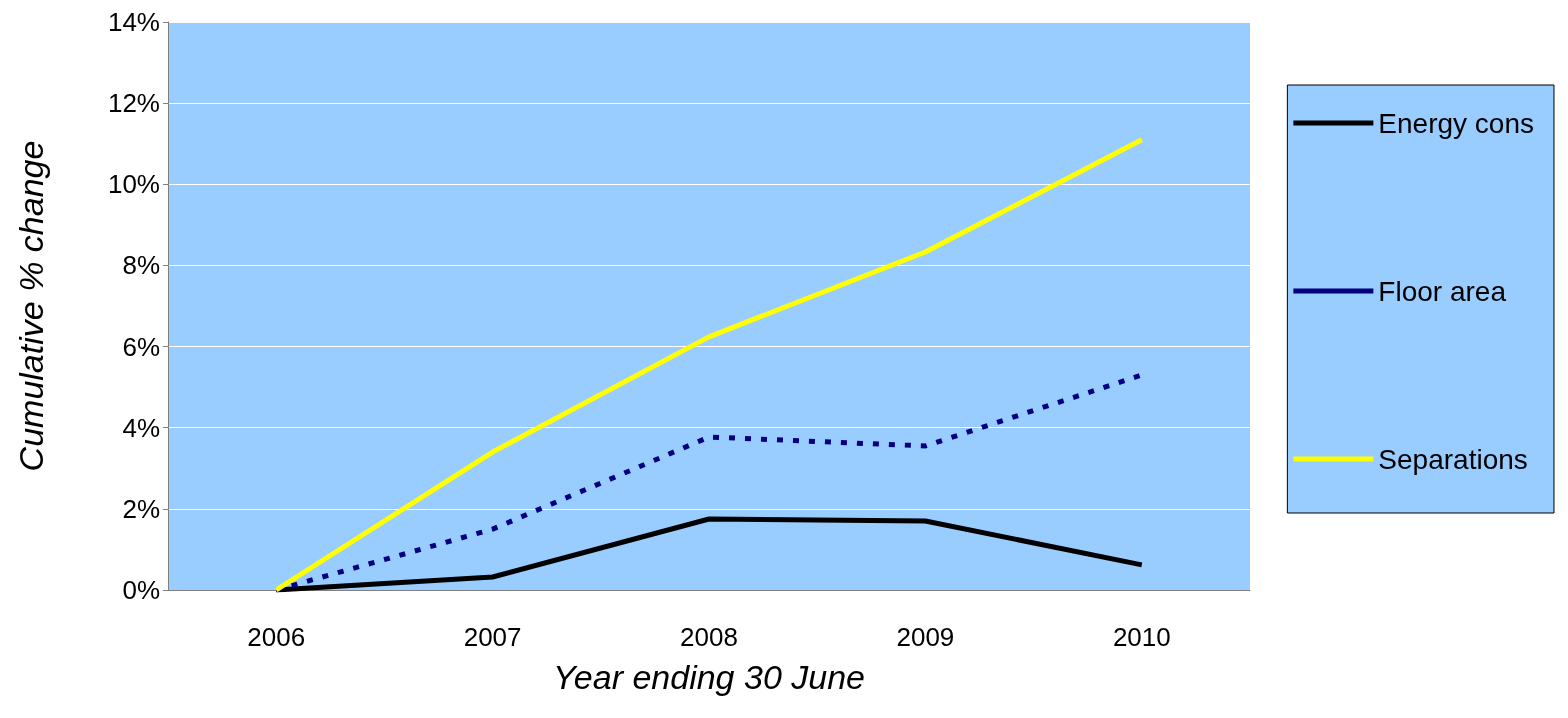  I want to click on y-tick-label: 8%, so click(141, 265).